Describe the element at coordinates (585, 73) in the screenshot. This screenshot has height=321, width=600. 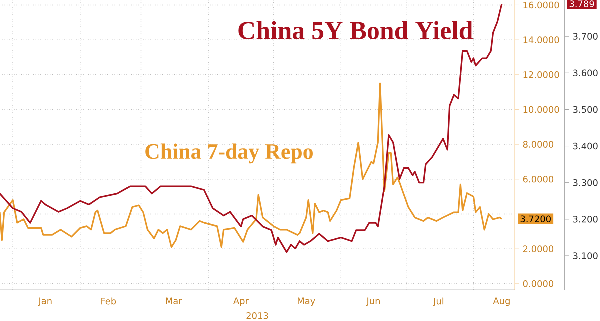
I see `y-tick-label: 3.600` at that location.